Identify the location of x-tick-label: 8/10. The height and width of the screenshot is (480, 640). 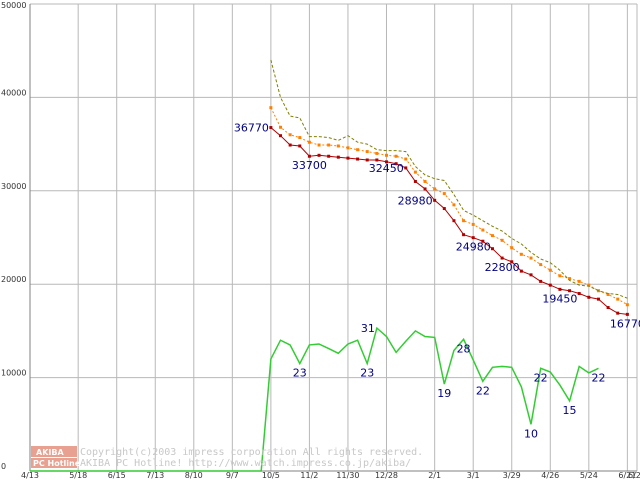
(194, 475).